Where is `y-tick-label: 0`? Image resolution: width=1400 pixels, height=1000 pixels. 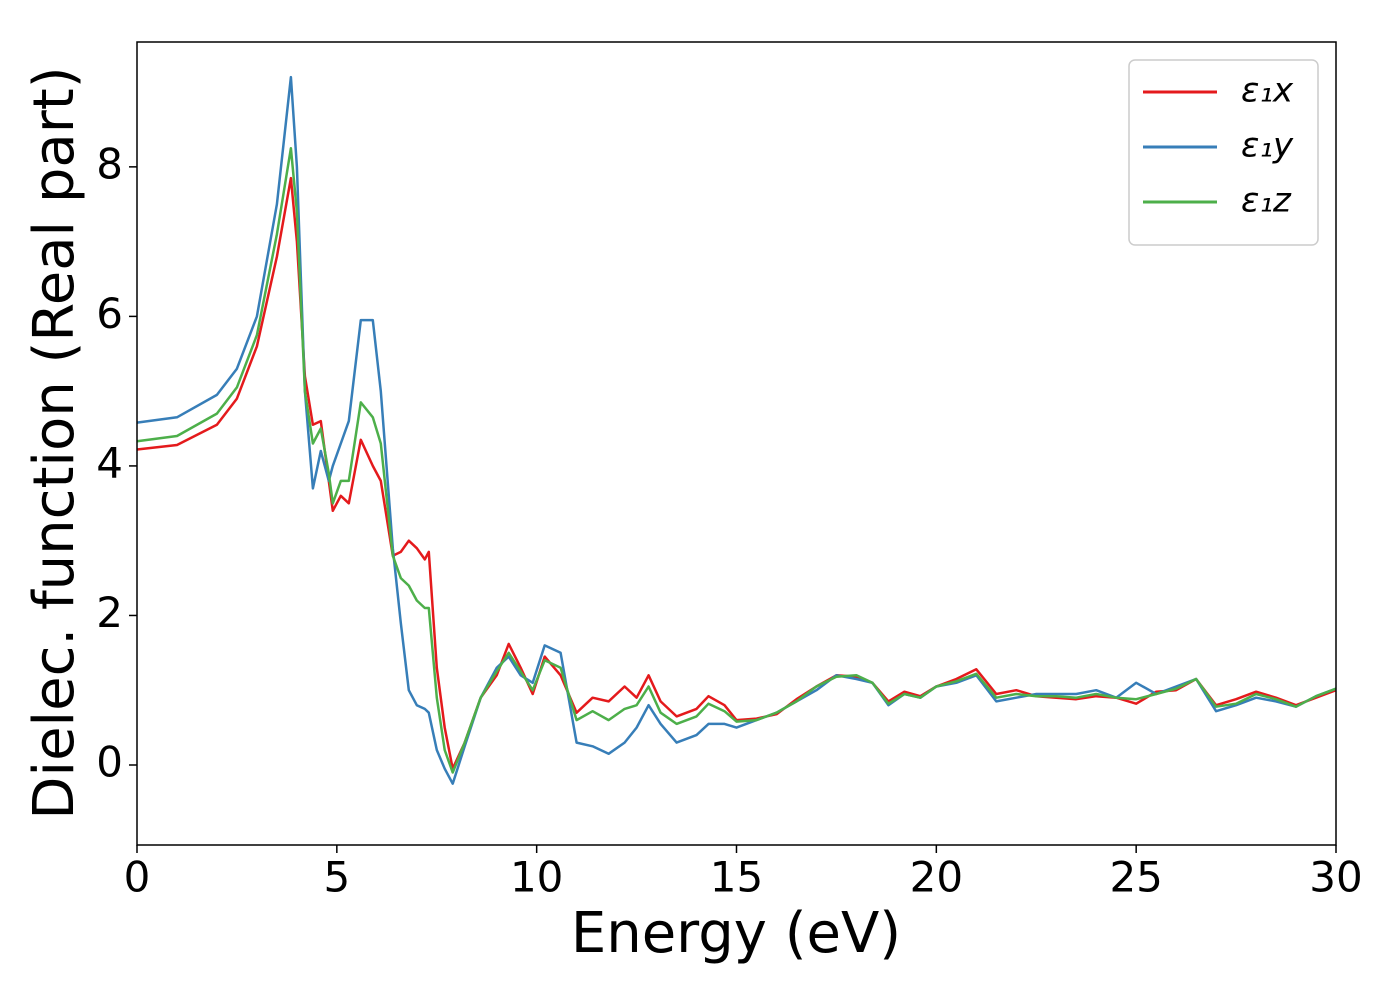 y-tick-label: 0 is located at coordinates (109, 761).